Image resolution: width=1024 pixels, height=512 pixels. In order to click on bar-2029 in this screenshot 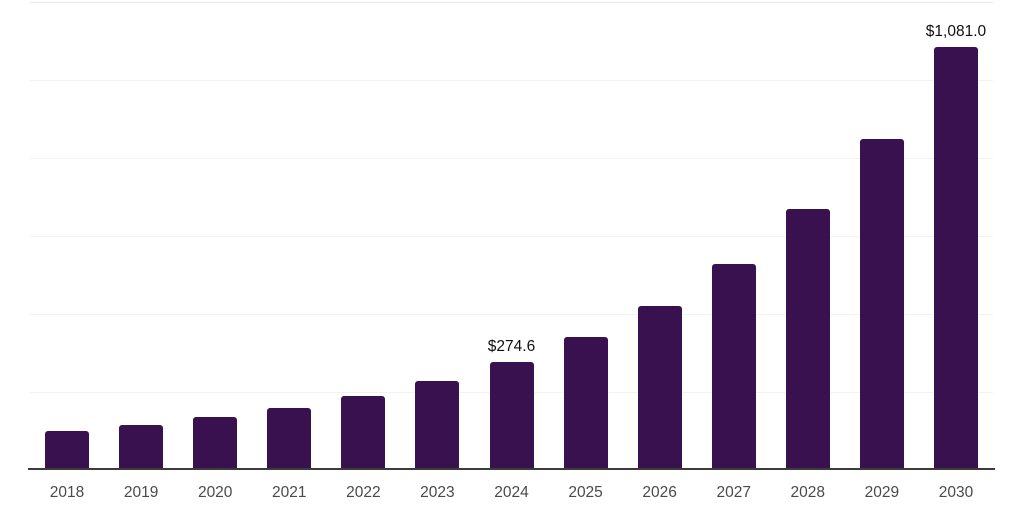, I will do `click(881, 303)`.